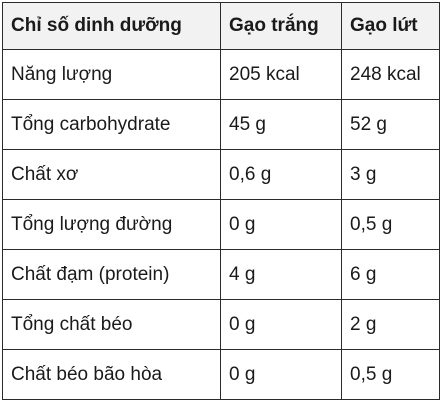 This screenshot has width=443, height=403. Describe the element at coordinates (390, 26) in the screenshot. I see `header-brown-rice: Gạo lứt` at that location.